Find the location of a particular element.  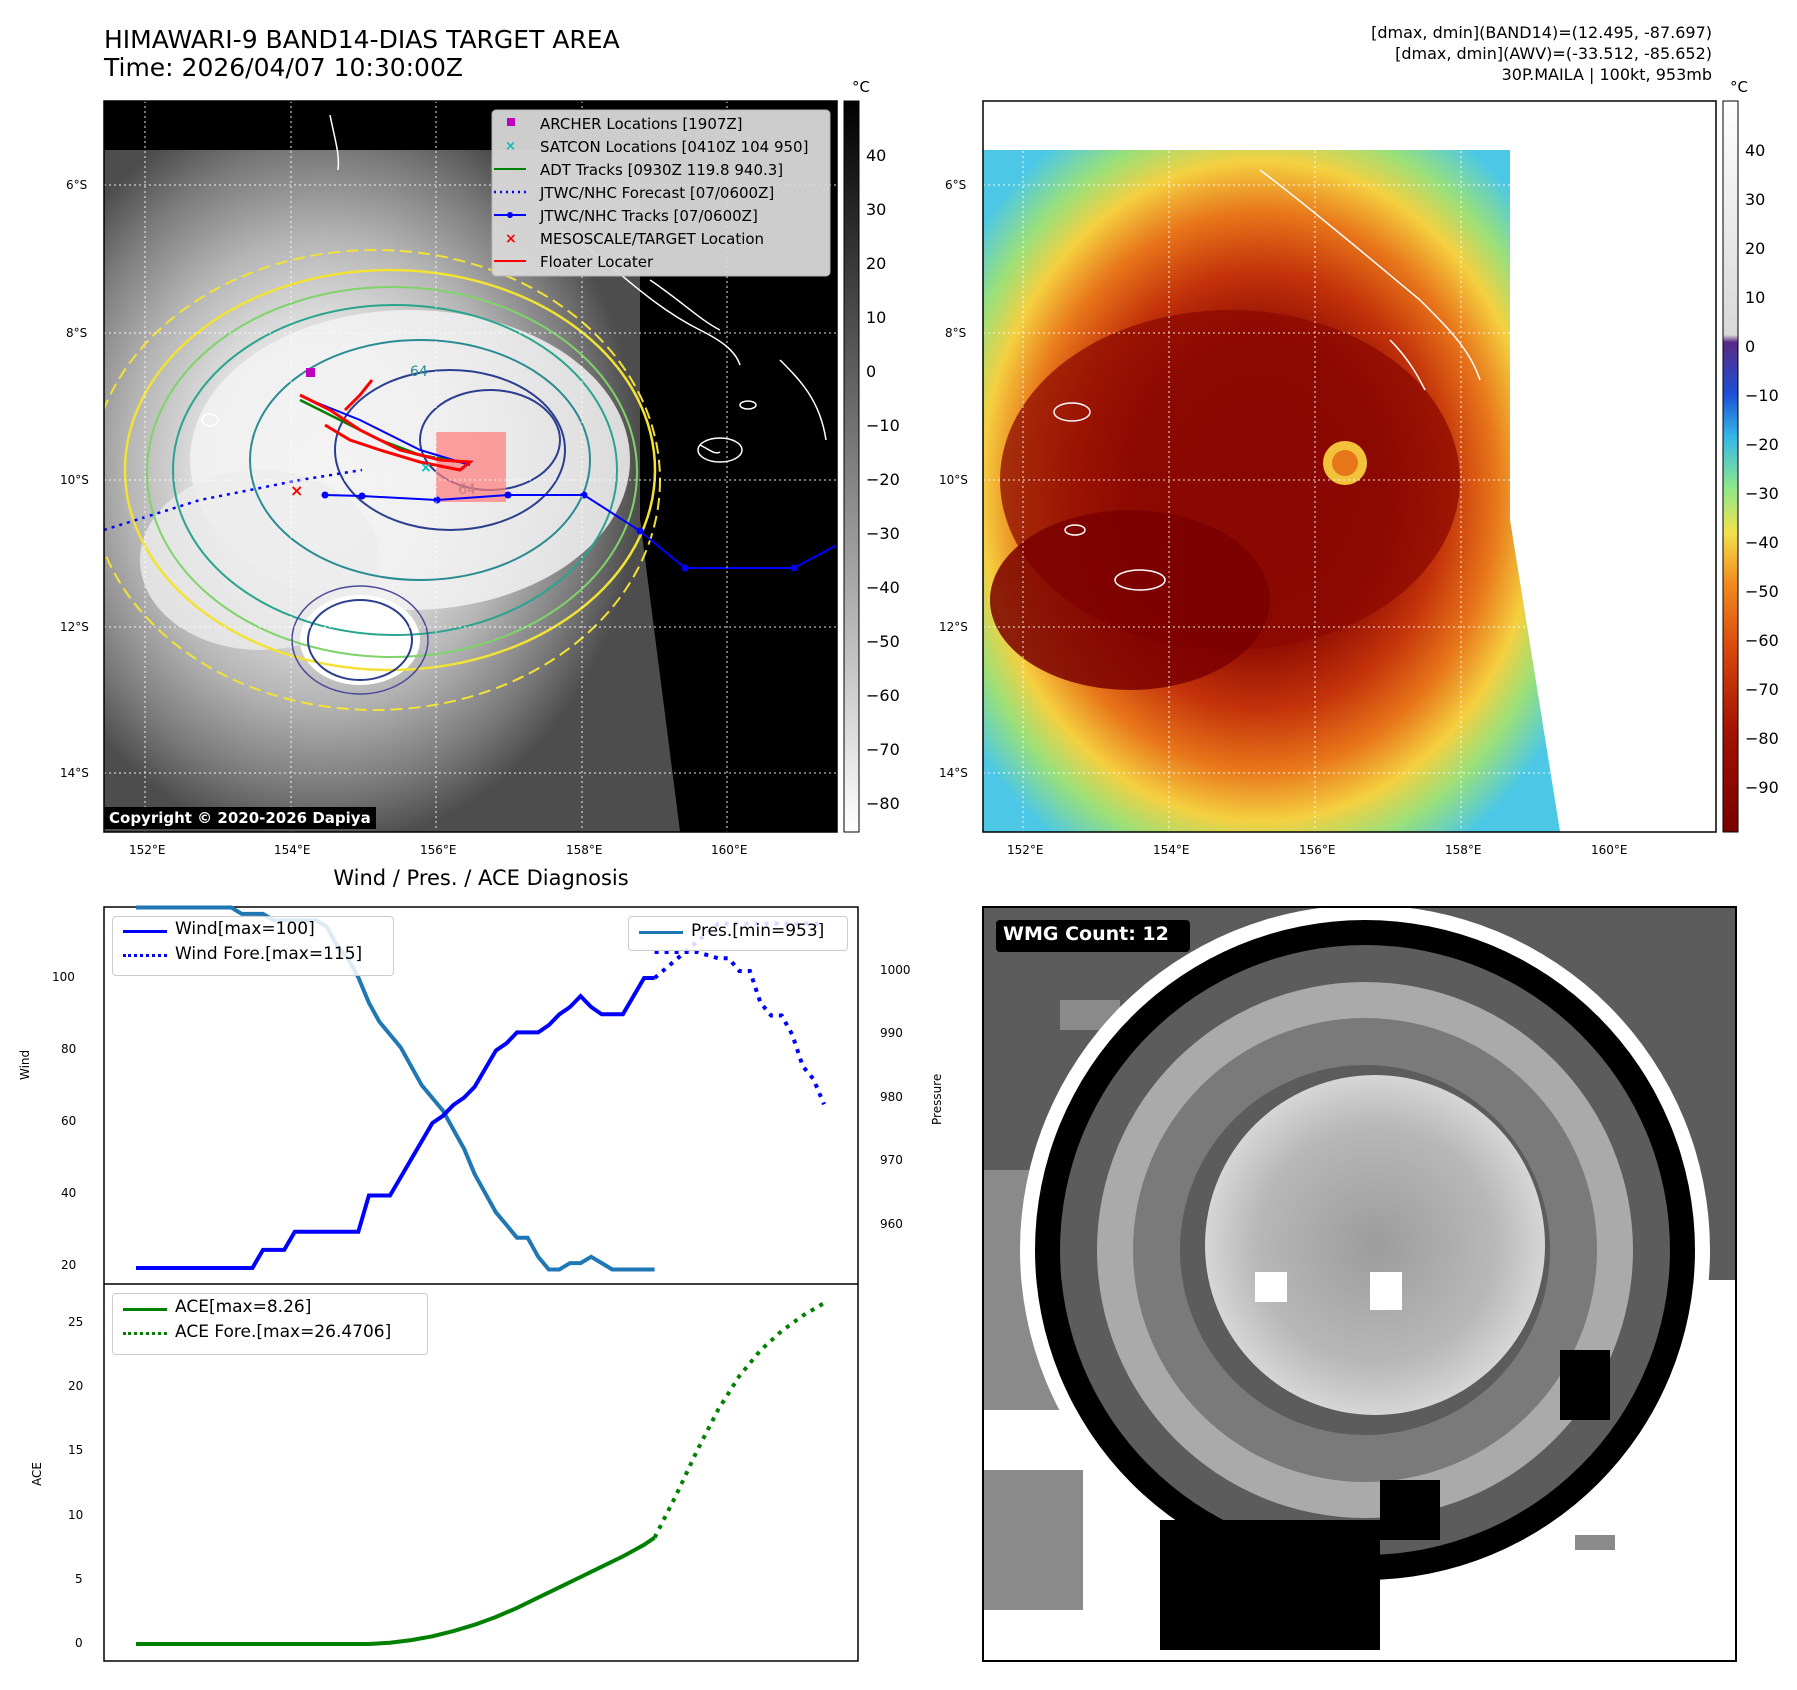

colorbar-ir is located at coordinates (851, 466).